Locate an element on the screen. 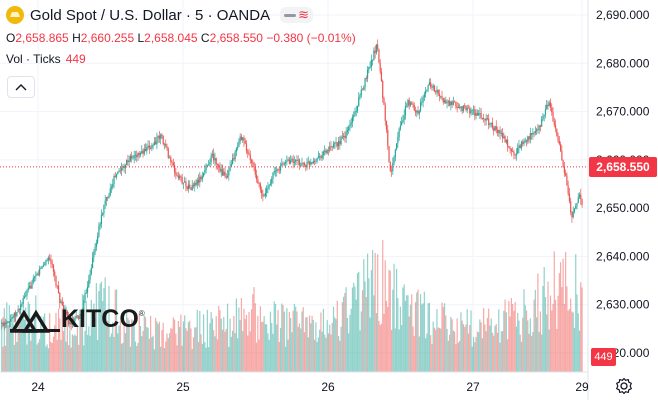 This screenshot has width=658, height=400. close-label: C is located at coordinates (205, 38).